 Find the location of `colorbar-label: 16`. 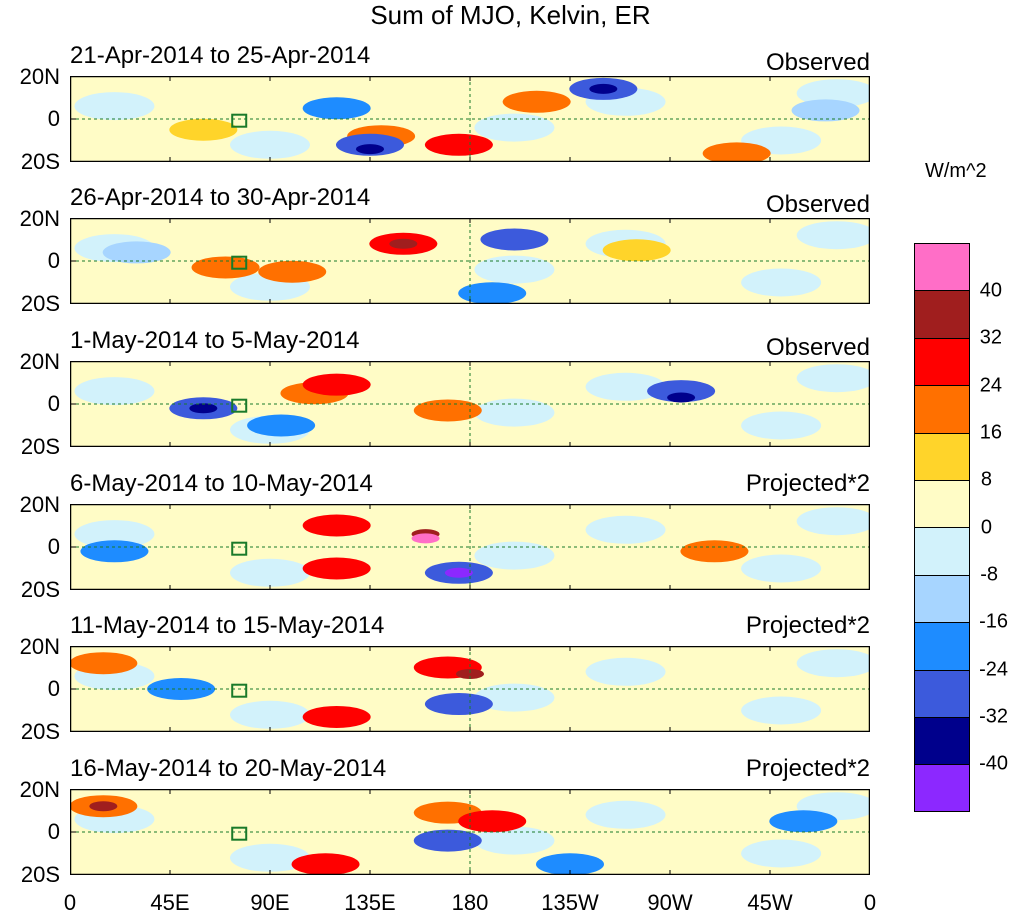

colorbar-label: 16 is located at coordinates (991, 432).